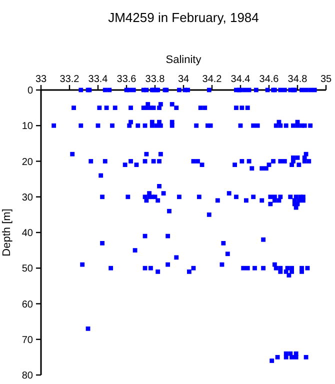 The image size is (335, 384). I want to click on x-tick-label: 34.8, so click(298, 79).